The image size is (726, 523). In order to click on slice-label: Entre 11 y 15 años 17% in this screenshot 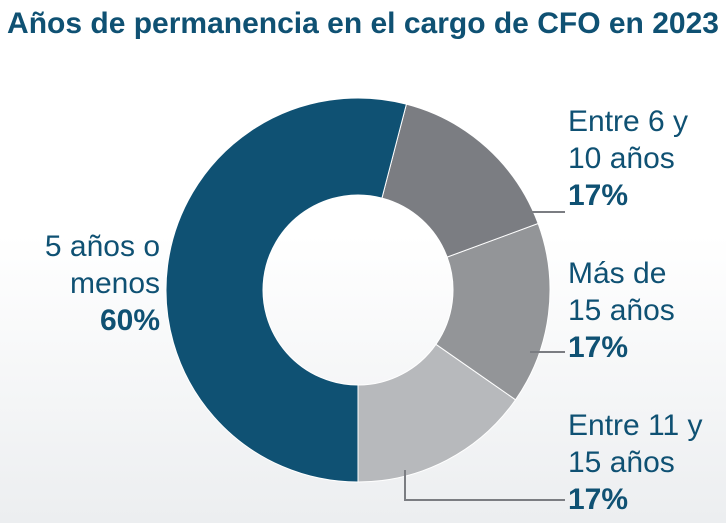, I will do `click(647, 462)`.